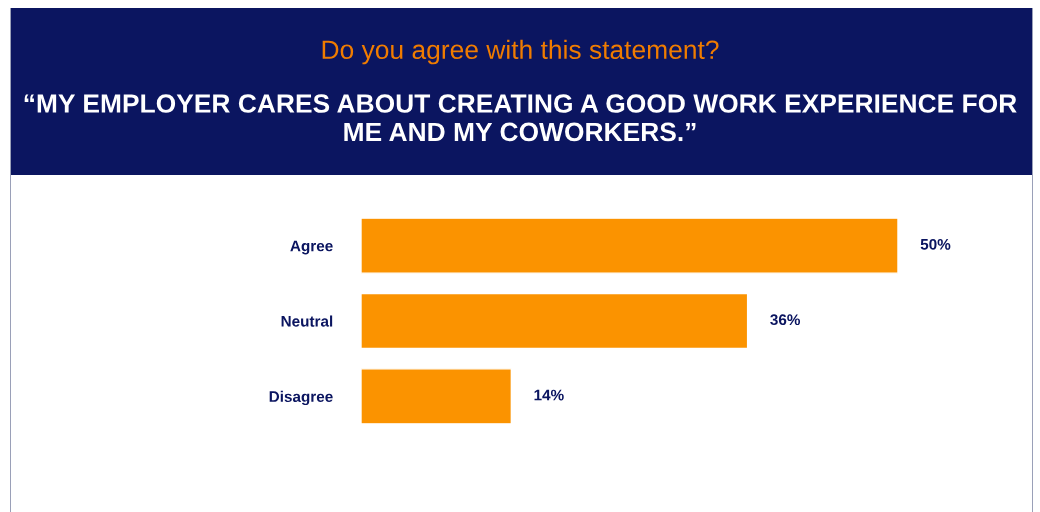 The image size is (1040, 512). I want to click on chart-subtitle: “MY EMPLOYER CARES ABOUT CREATING A GOOD WORK EXPERIENCE FOR ME AND MY COWORKERS.”, so click(520, 118).